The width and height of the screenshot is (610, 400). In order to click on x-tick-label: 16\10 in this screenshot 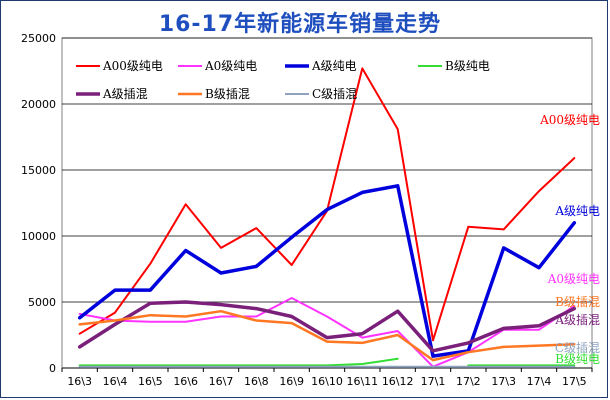, I will do `click(327, 381)`.